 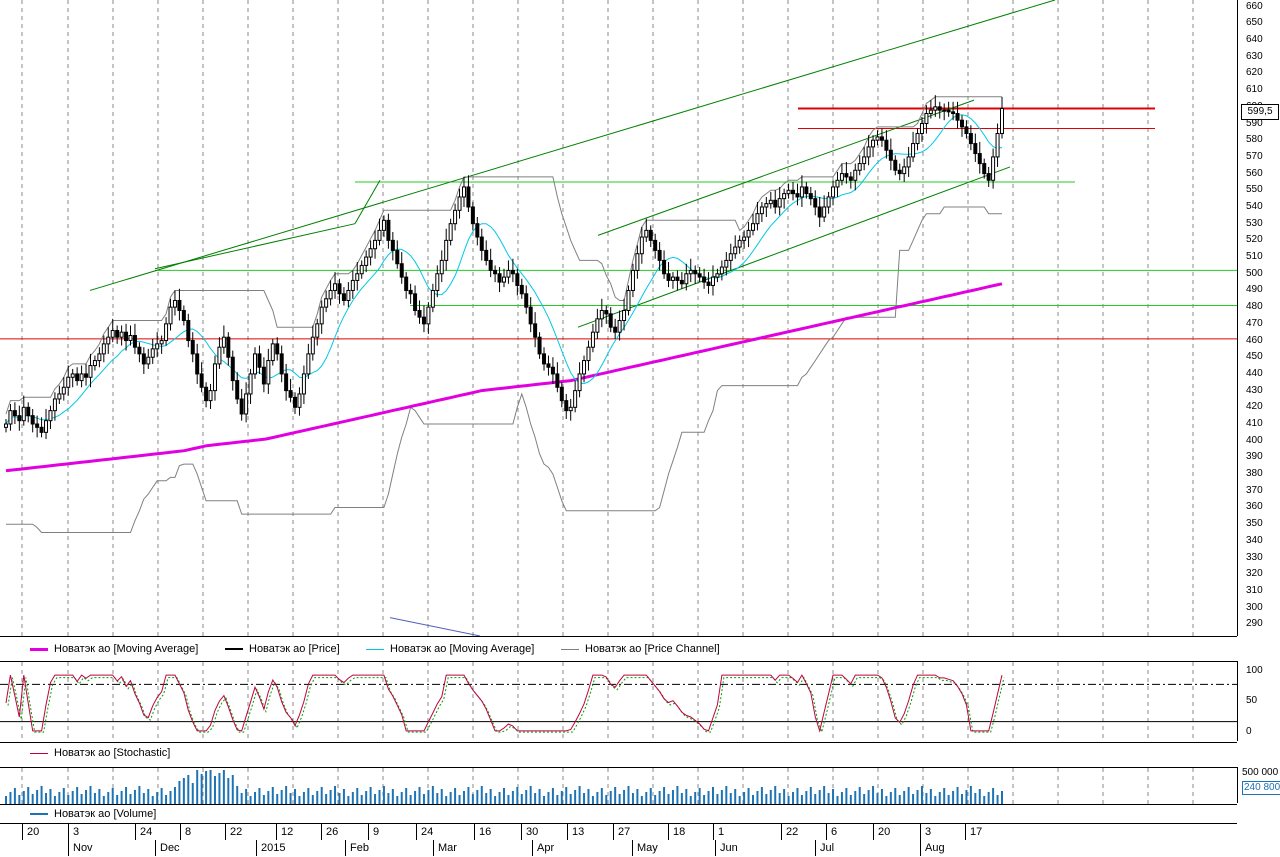 I want to click on legend-item-price-channel: Новатэк ао [Price Channel], so click(x=640, y=649).